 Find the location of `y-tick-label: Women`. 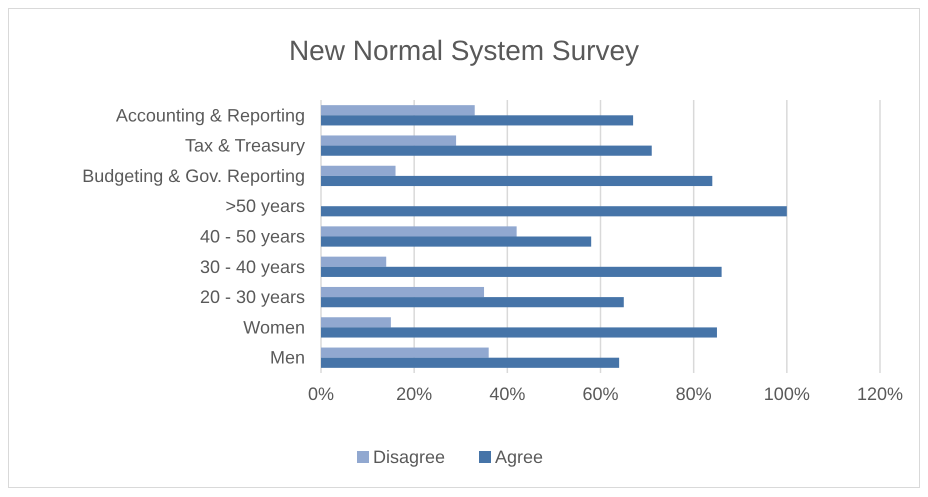

y-tick-label: Women is located at coordinates (274, 327).